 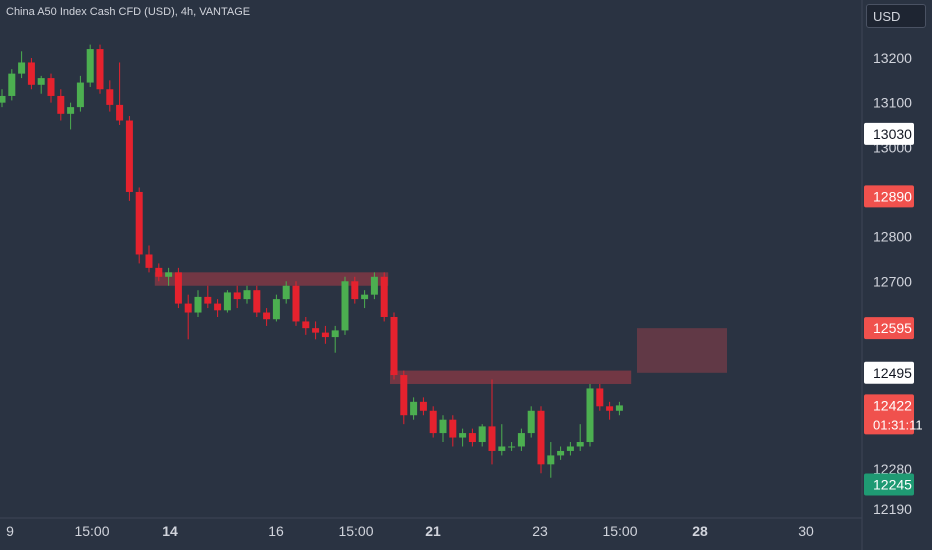 I want to click on price-label-value: 13030, so click(x=892, y=134).